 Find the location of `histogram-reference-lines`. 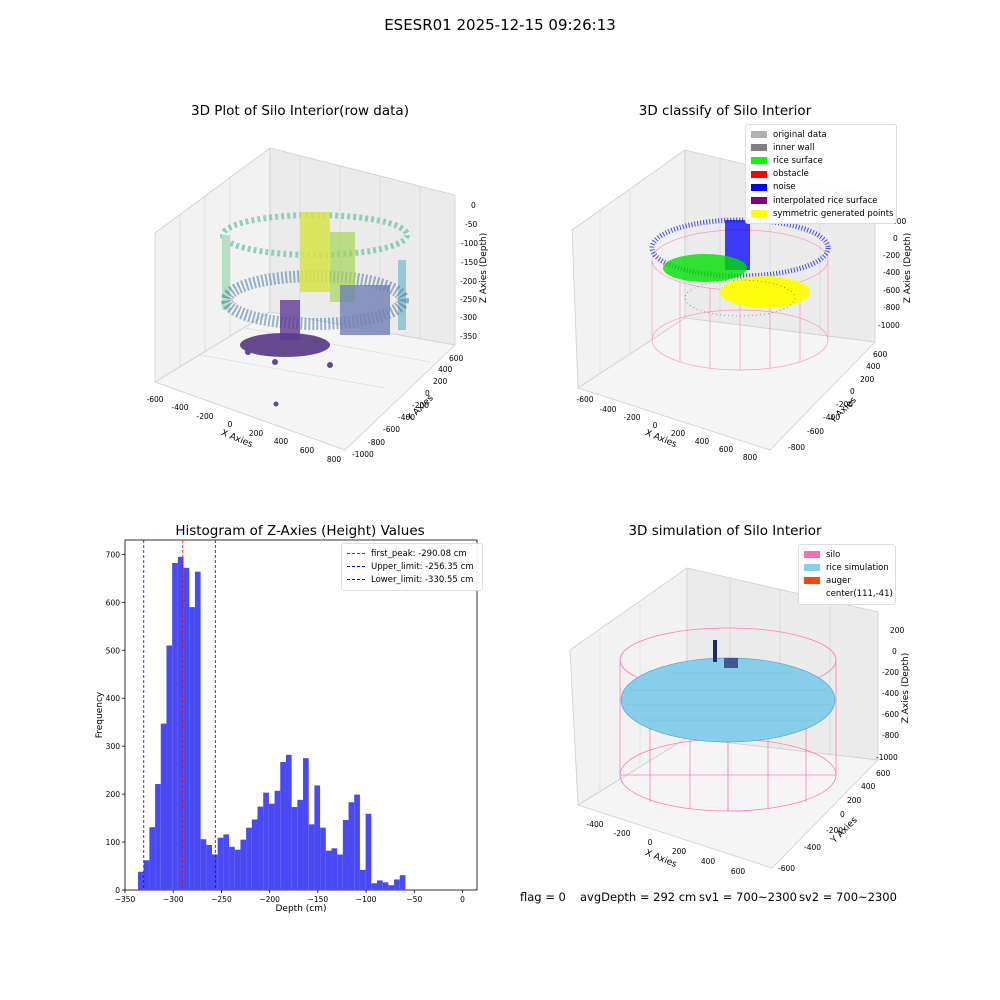

histogram-reference-lines is located at coordinates (179, 715).